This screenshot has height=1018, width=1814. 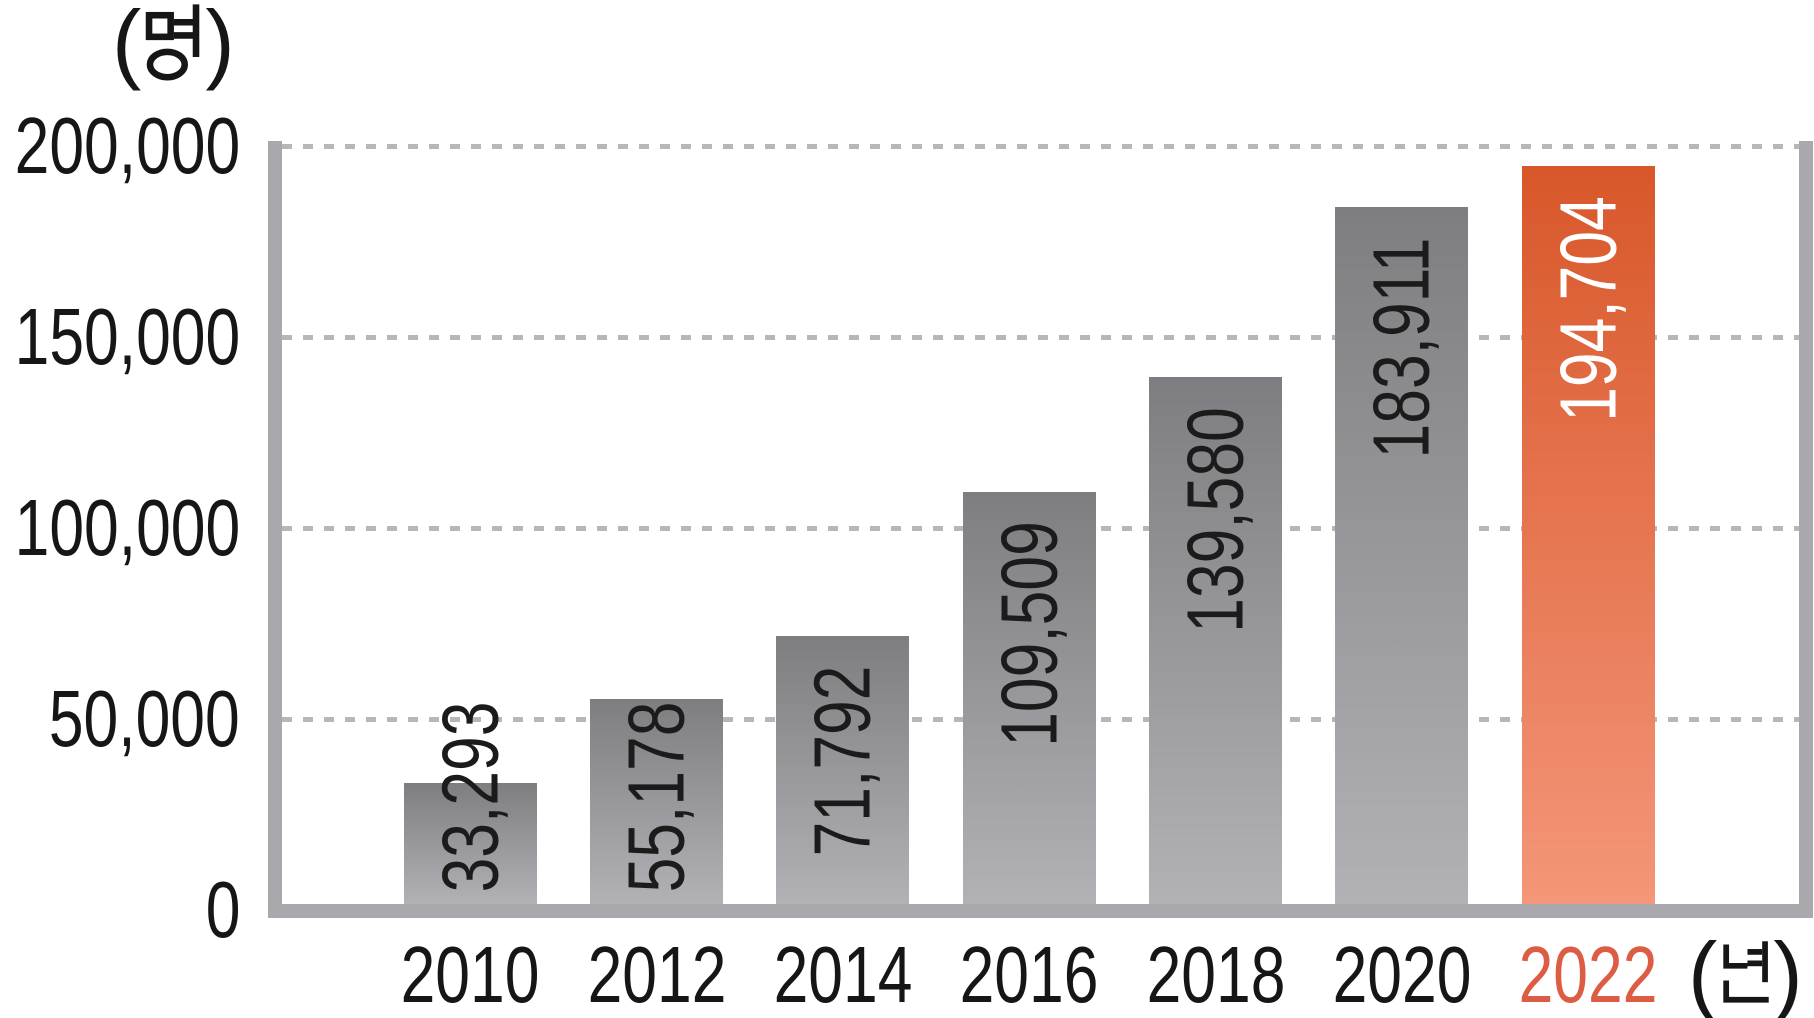 I want to click on hangul-nyeon-icon, so click(x=1746, y=972).